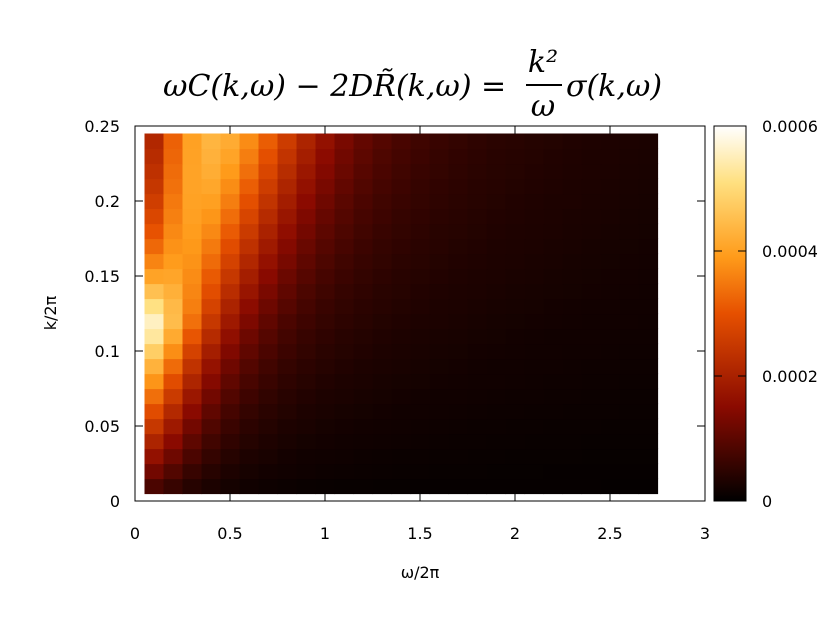  Describe the element at coordinates (614, 86) in the screenshot. I see `title-rhs: σ(k,ω)` at that location.